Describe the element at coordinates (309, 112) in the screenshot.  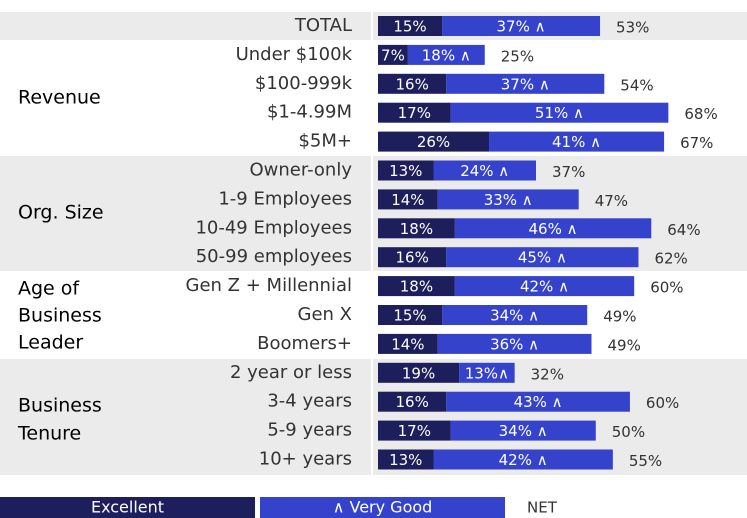
I see `category-label: $1-4.99M` at that location.